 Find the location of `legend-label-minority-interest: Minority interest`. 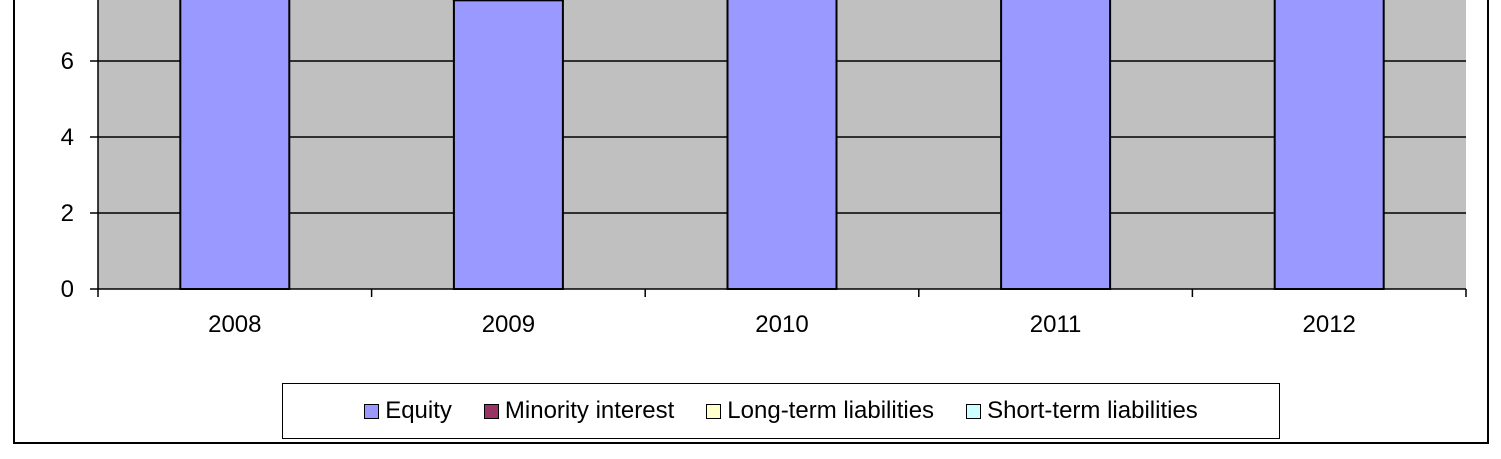

legend-label-minority-interest: Minority interest is located at coordinates (589, 410).